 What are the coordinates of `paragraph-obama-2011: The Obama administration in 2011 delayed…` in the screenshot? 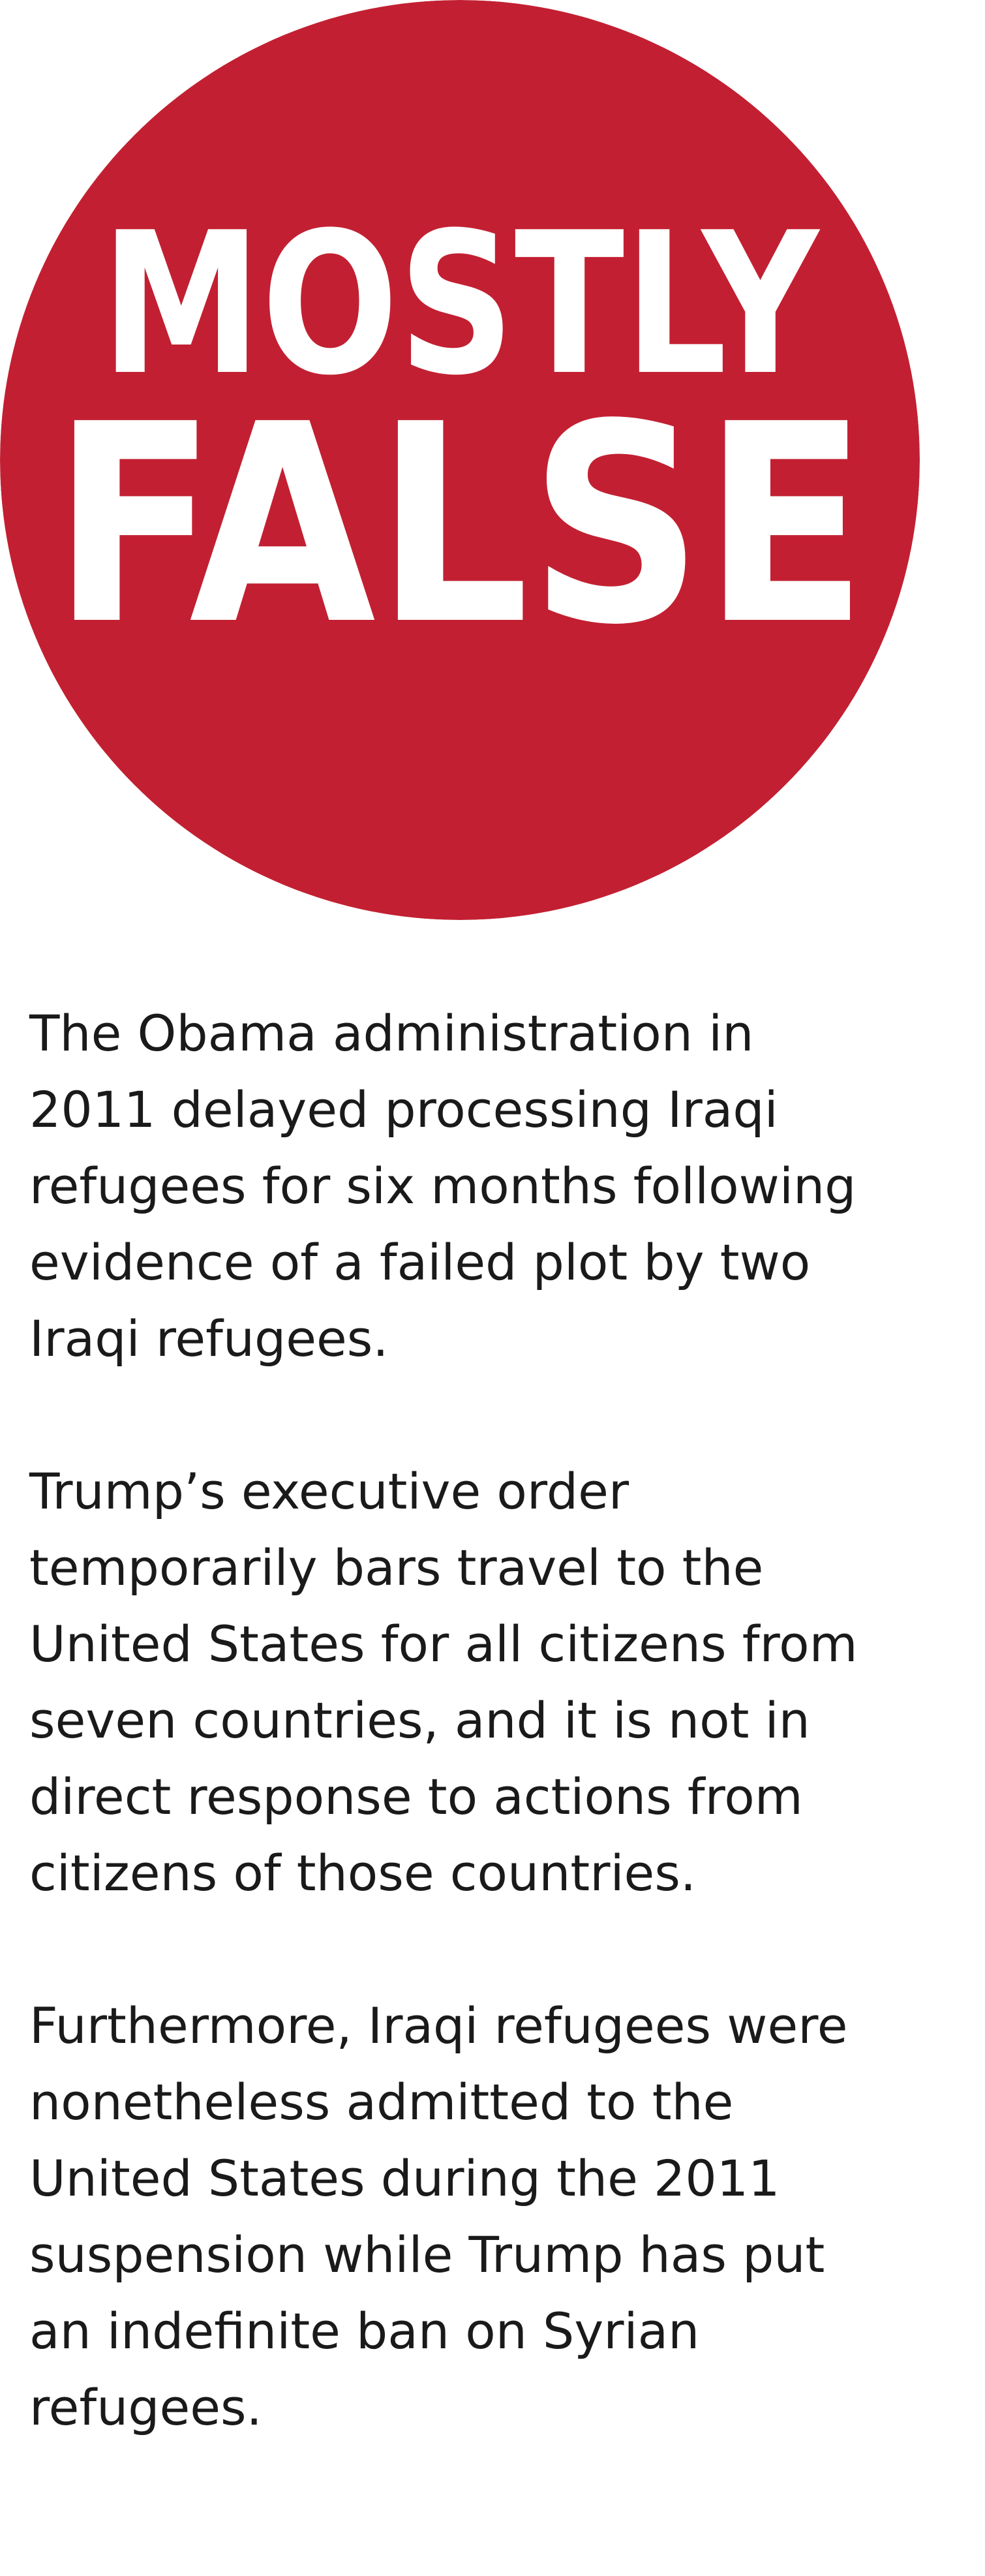 It's located at (499, 1186).